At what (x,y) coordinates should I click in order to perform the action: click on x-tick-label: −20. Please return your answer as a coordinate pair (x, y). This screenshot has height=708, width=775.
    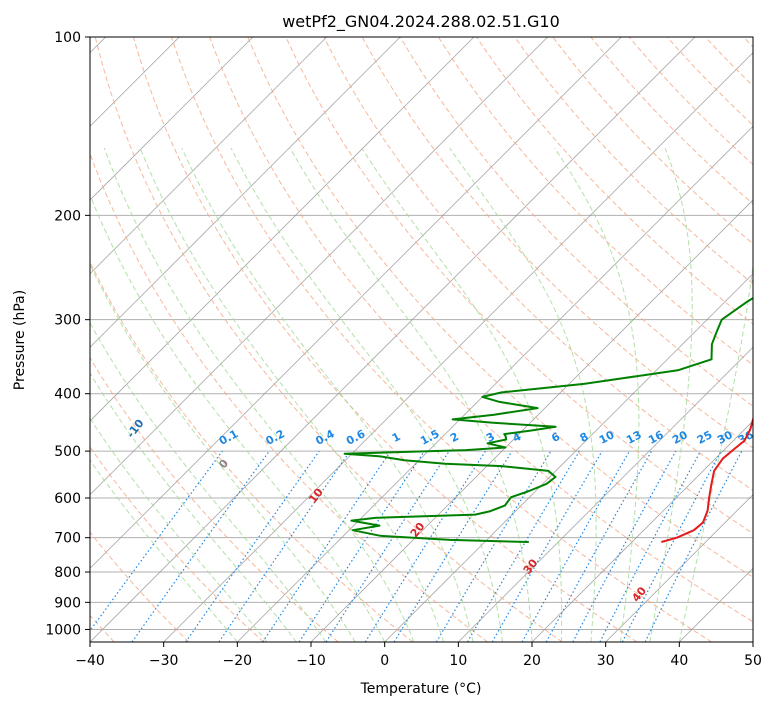
    Looking at the image, I should click on (238, 661).